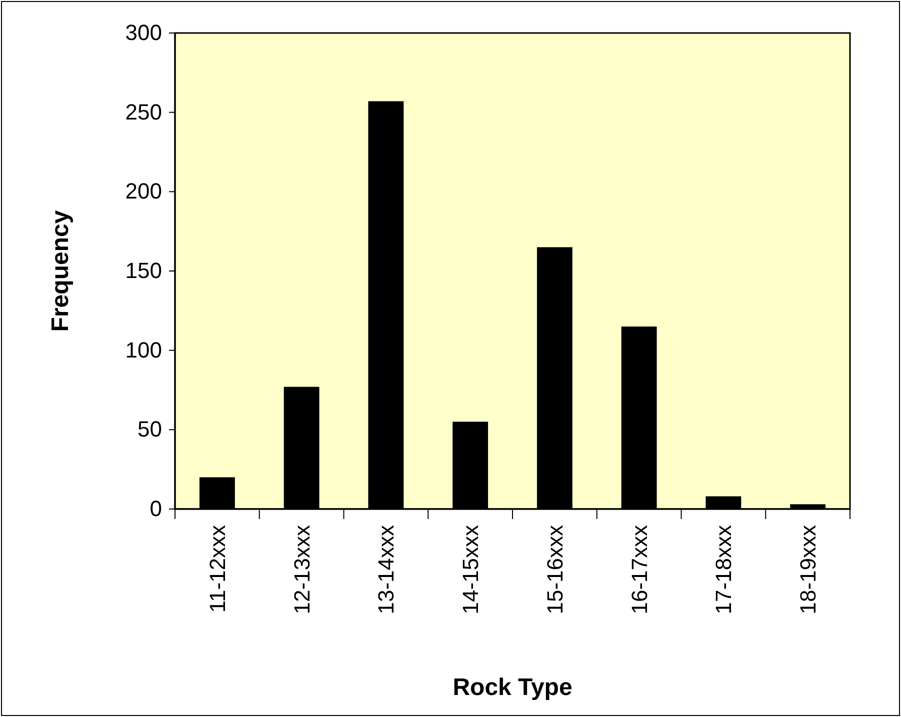  I want to click on y-tick-label: 50, so click(150, 429).